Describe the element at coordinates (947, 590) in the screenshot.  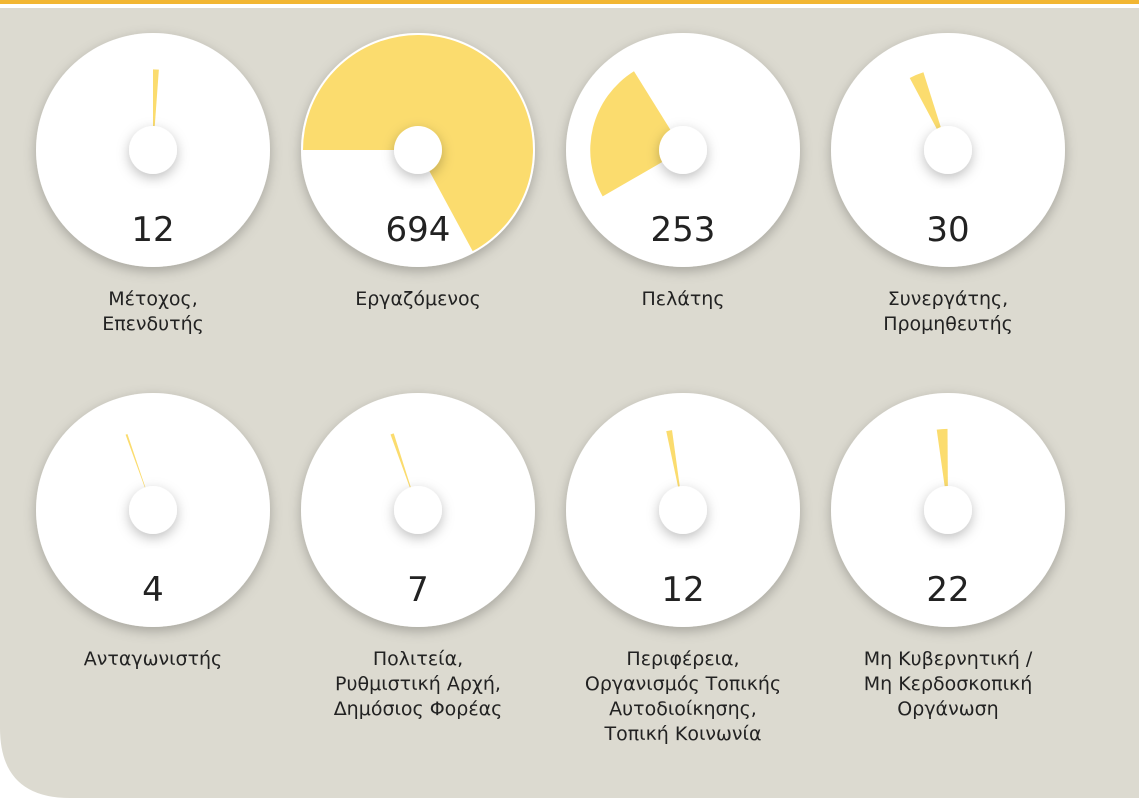
I see `value: 22` at that location.